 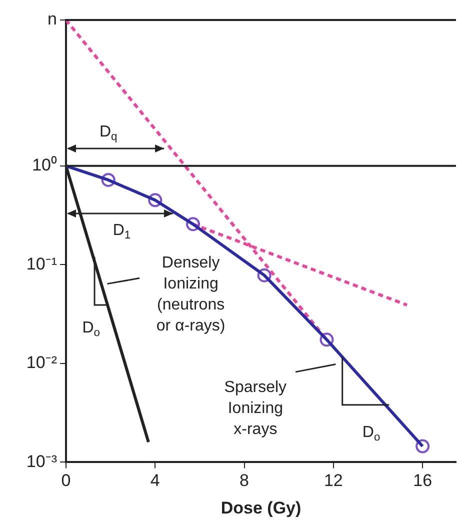 What do you see at coordinates (66, 480) in the screenshot?
I see `x-tick-label: 0` at bounding box center [66, 480].